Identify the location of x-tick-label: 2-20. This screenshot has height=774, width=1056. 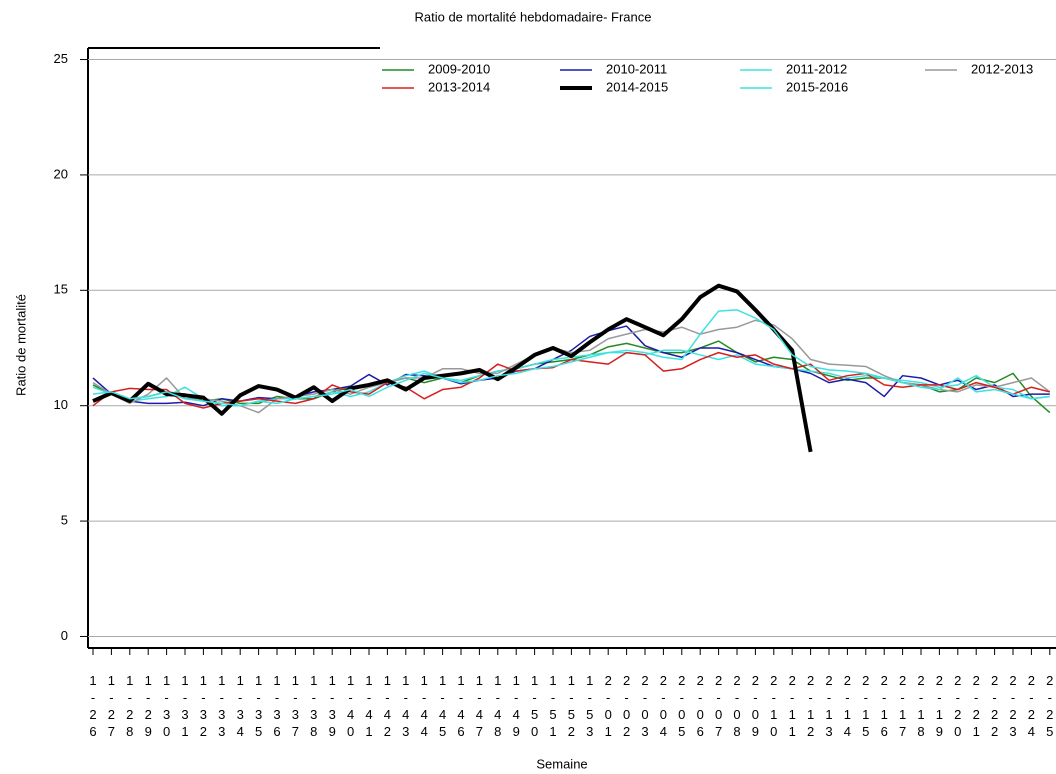
(957, 707).